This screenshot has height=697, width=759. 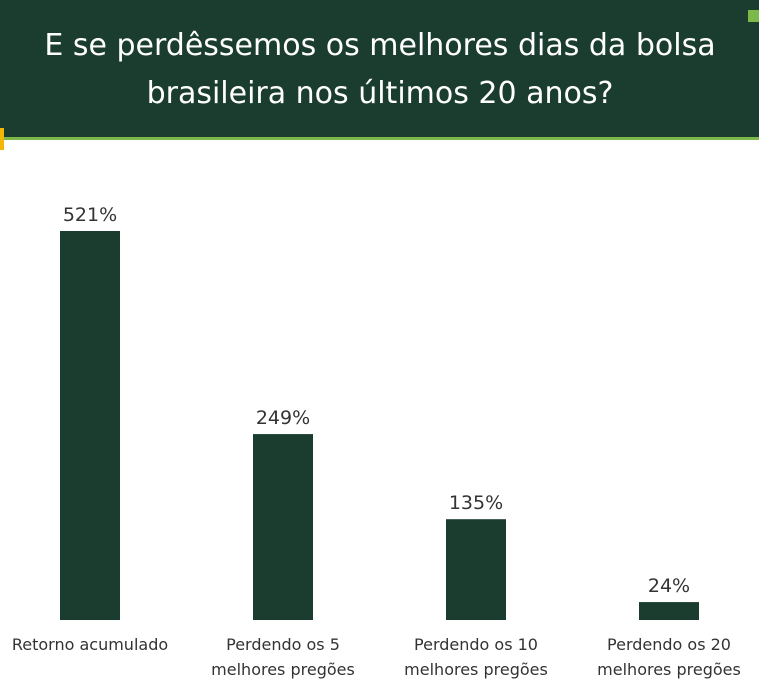 What do you see at coordinates (669, 657) in the screenshot?
I see `x-tick-label: Perdendo os 20 melhores pregões` at bounding box center [669, 657].